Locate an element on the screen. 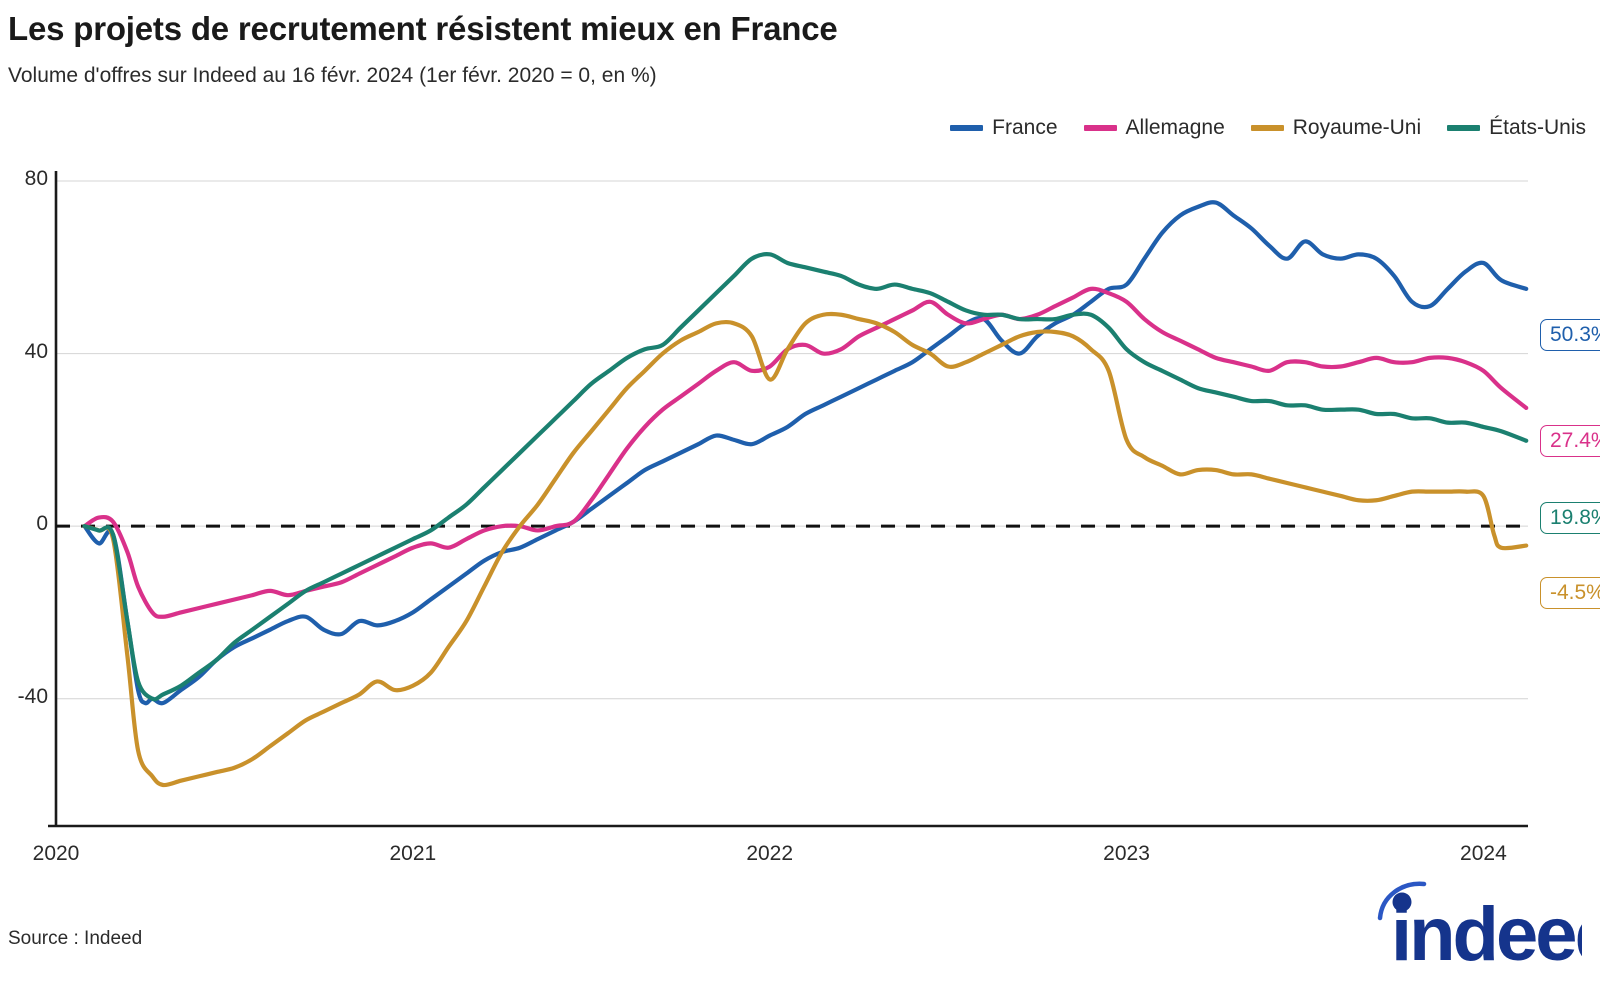 The width and height of the screenshot is (1600, 989). legend-item-royaume-uni: Royaume-Uni is located at coordinates (1336, 128).